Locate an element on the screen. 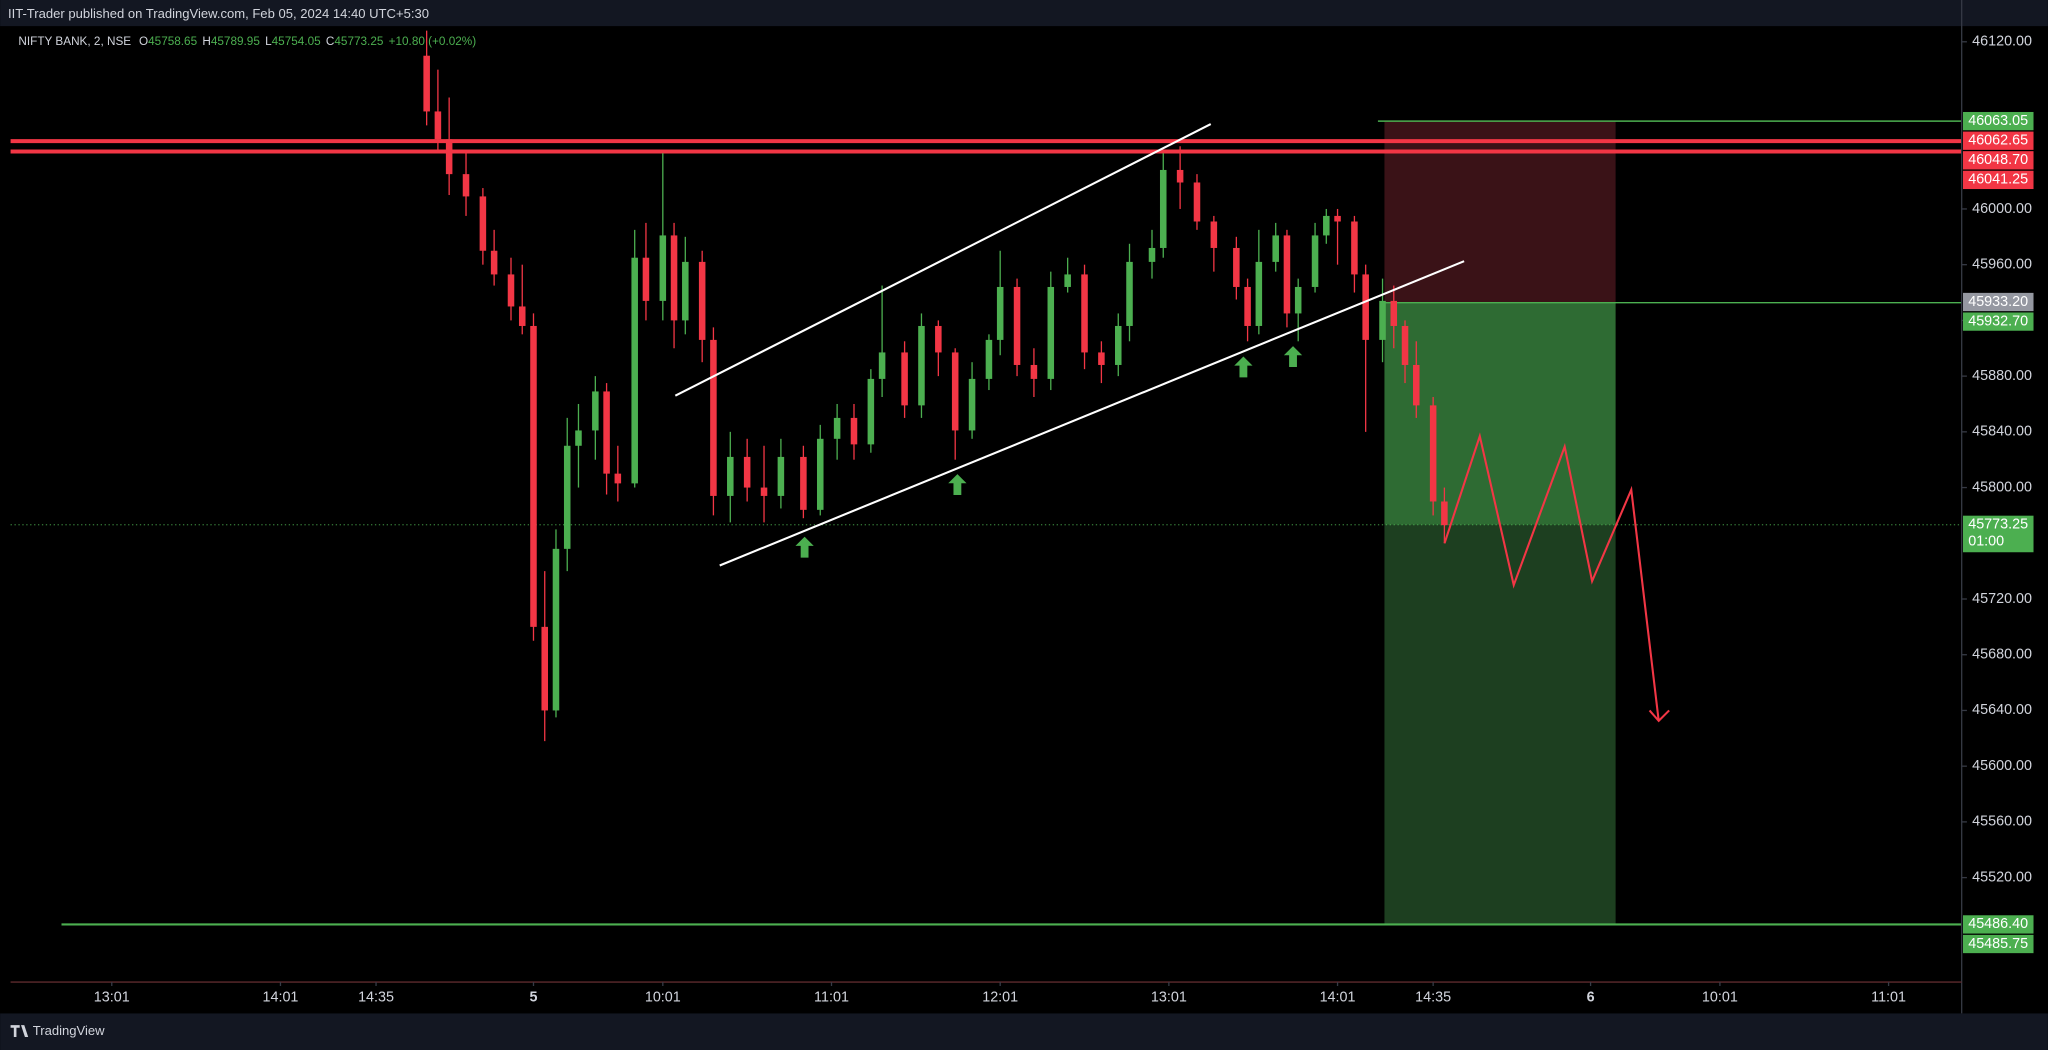  legend-key: L is located at coordinates (268, 41).